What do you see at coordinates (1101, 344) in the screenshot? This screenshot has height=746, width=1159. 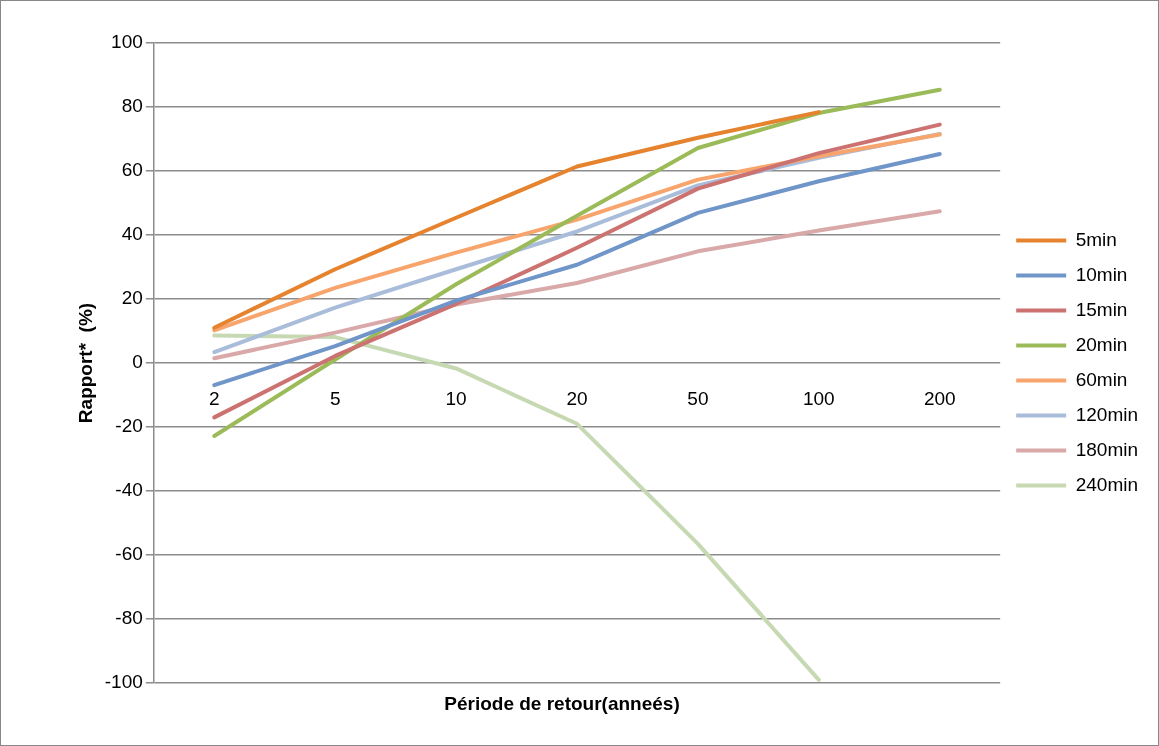 I see `legend-label: 20min` at bounding box center [1101, 344].